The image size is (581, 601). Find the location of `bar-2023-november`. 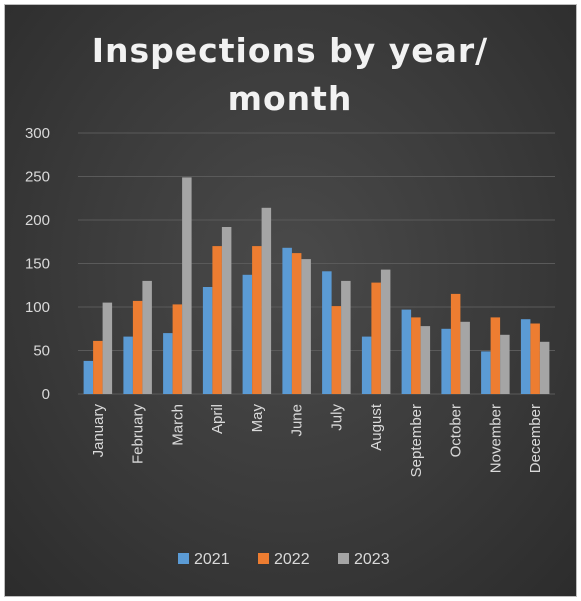

bar-2023-november is located at coordinates (505, 364).